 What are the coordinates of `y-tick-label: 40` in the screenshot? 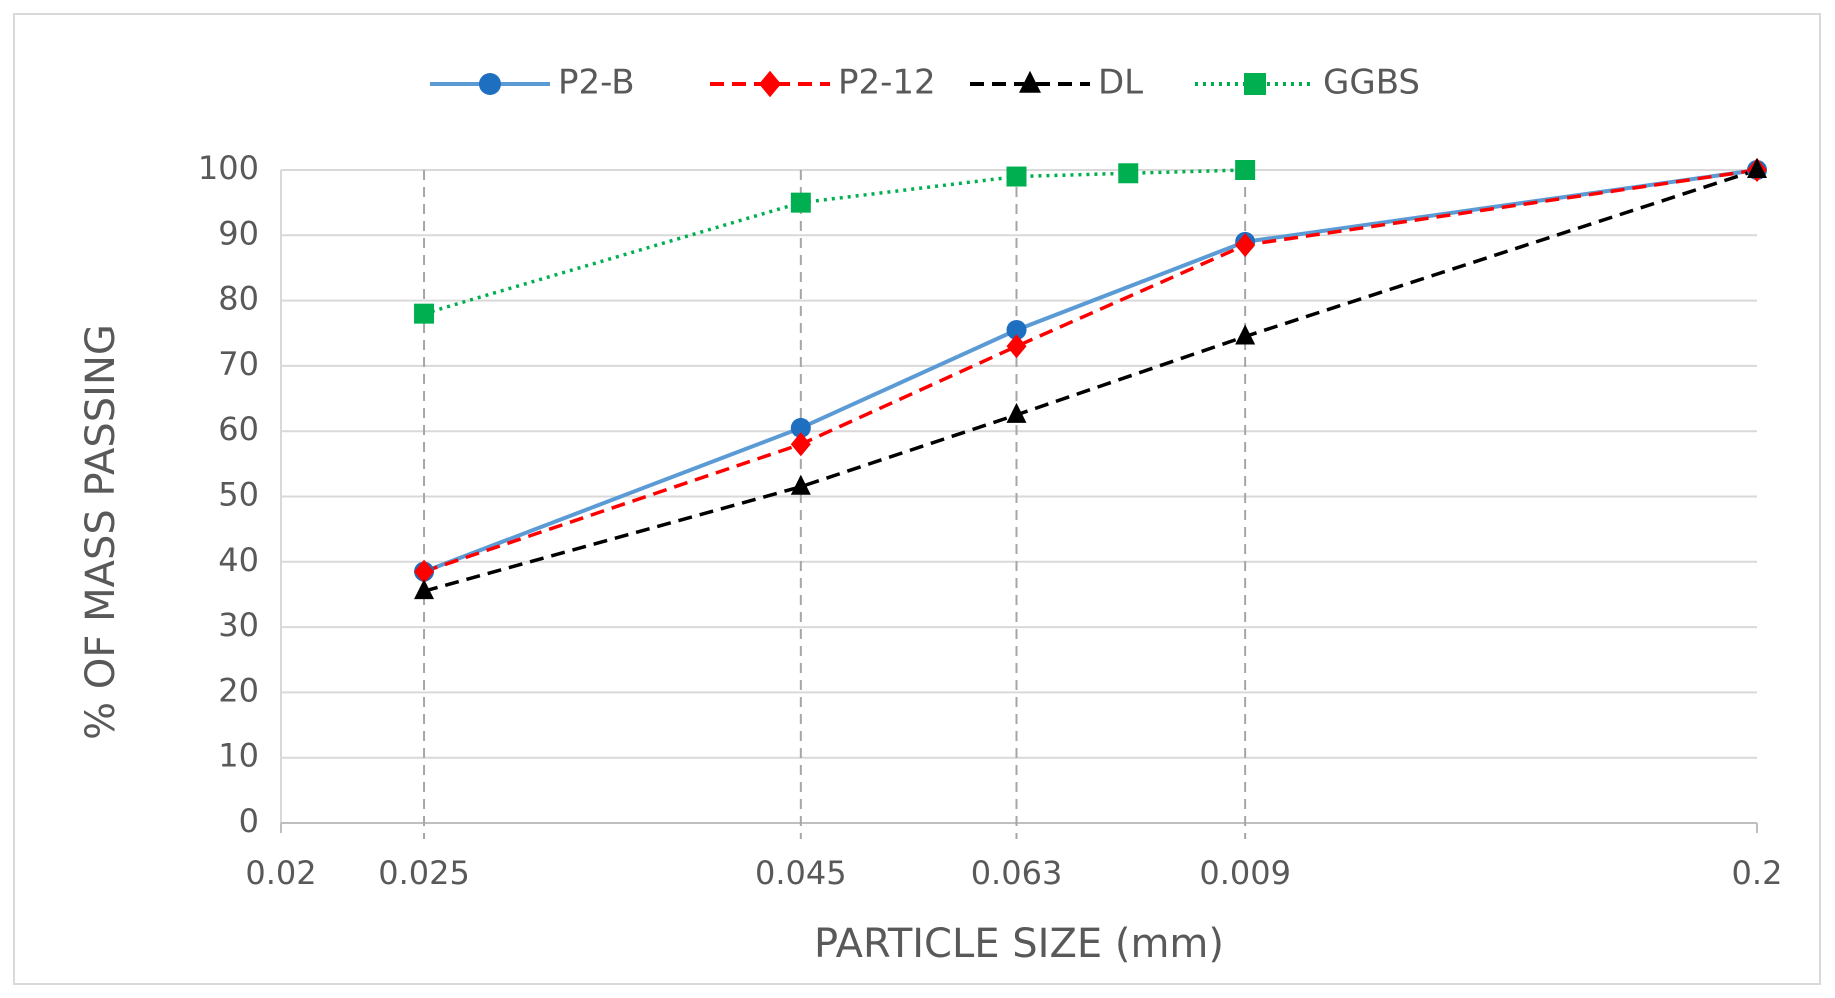 It's located at (238, 560).